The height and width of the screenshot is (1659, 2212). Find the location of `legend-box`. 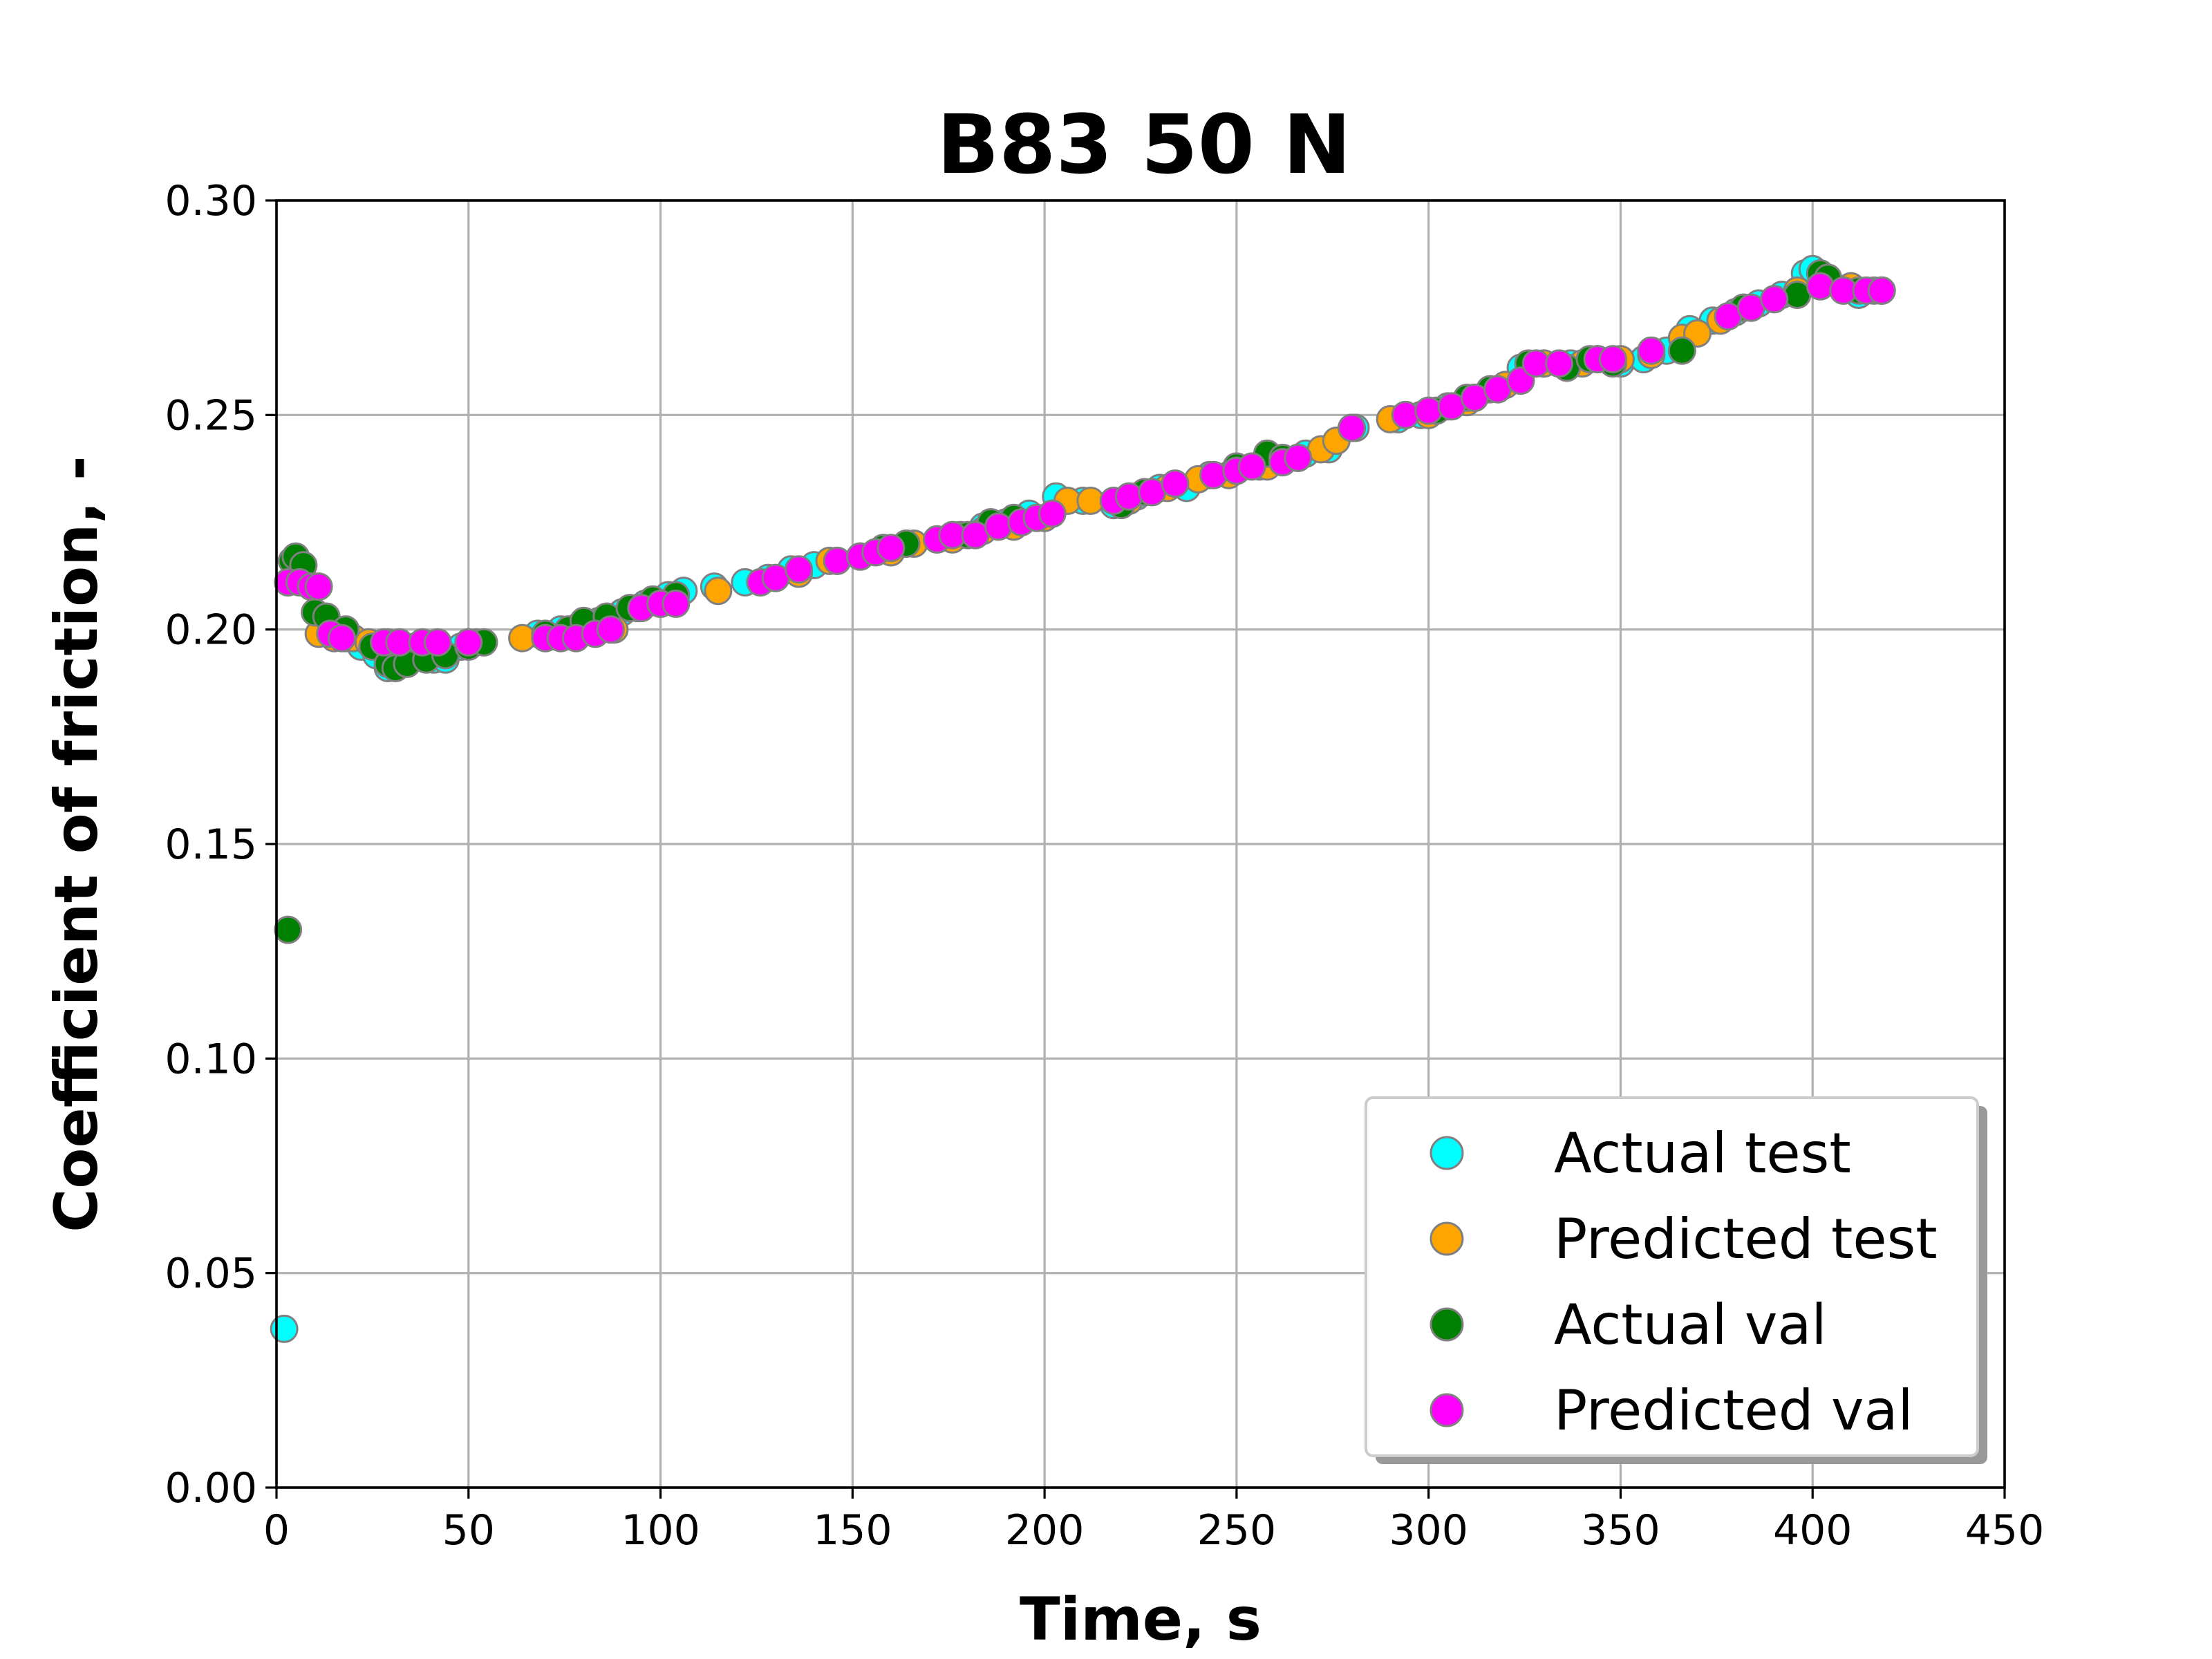

legend-box is located at coordinates (1672, 1276).